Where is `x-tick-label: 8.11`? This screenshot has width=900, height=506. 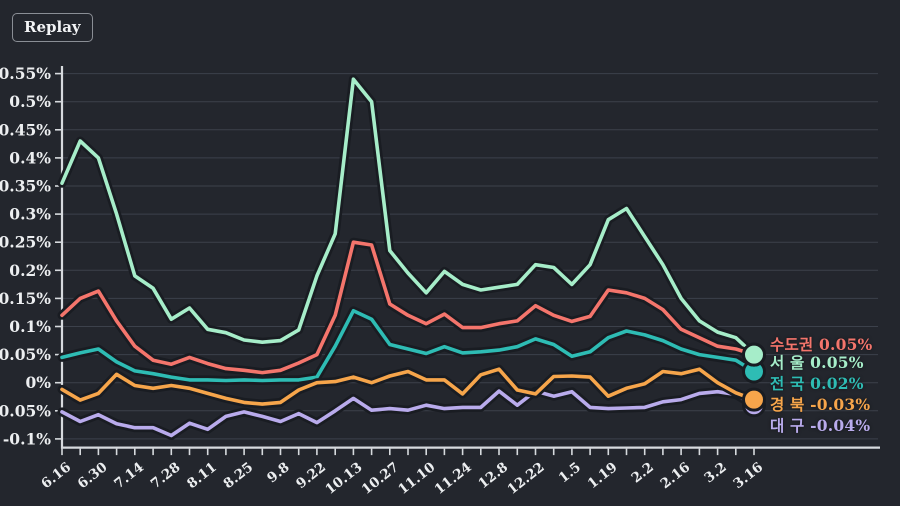 x-tick-label: 8.11 is located at coordinates (202, 475).